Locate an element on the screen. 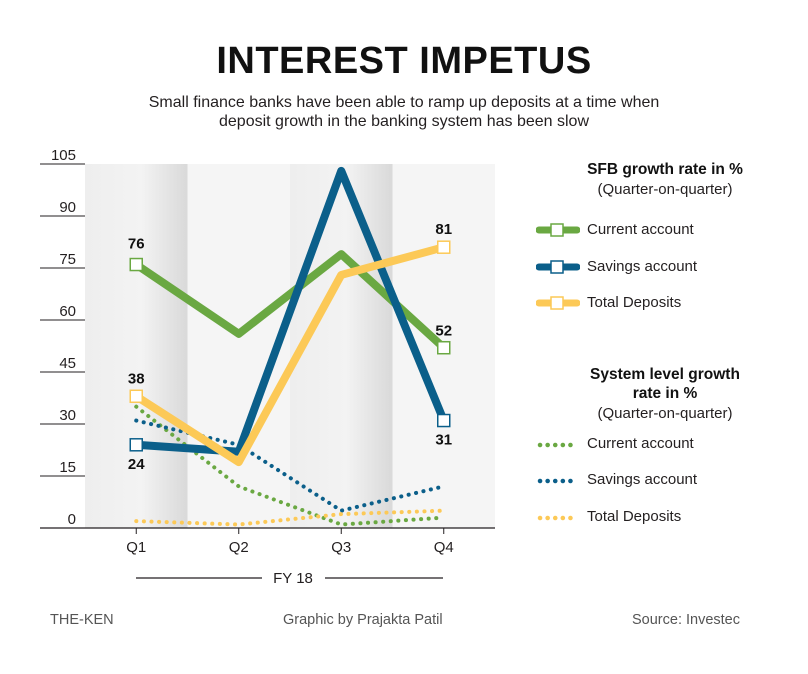 The width and height of the screenshot is (808, 674). marker-sfb_total-q1 is located at coordinates (136, 396).